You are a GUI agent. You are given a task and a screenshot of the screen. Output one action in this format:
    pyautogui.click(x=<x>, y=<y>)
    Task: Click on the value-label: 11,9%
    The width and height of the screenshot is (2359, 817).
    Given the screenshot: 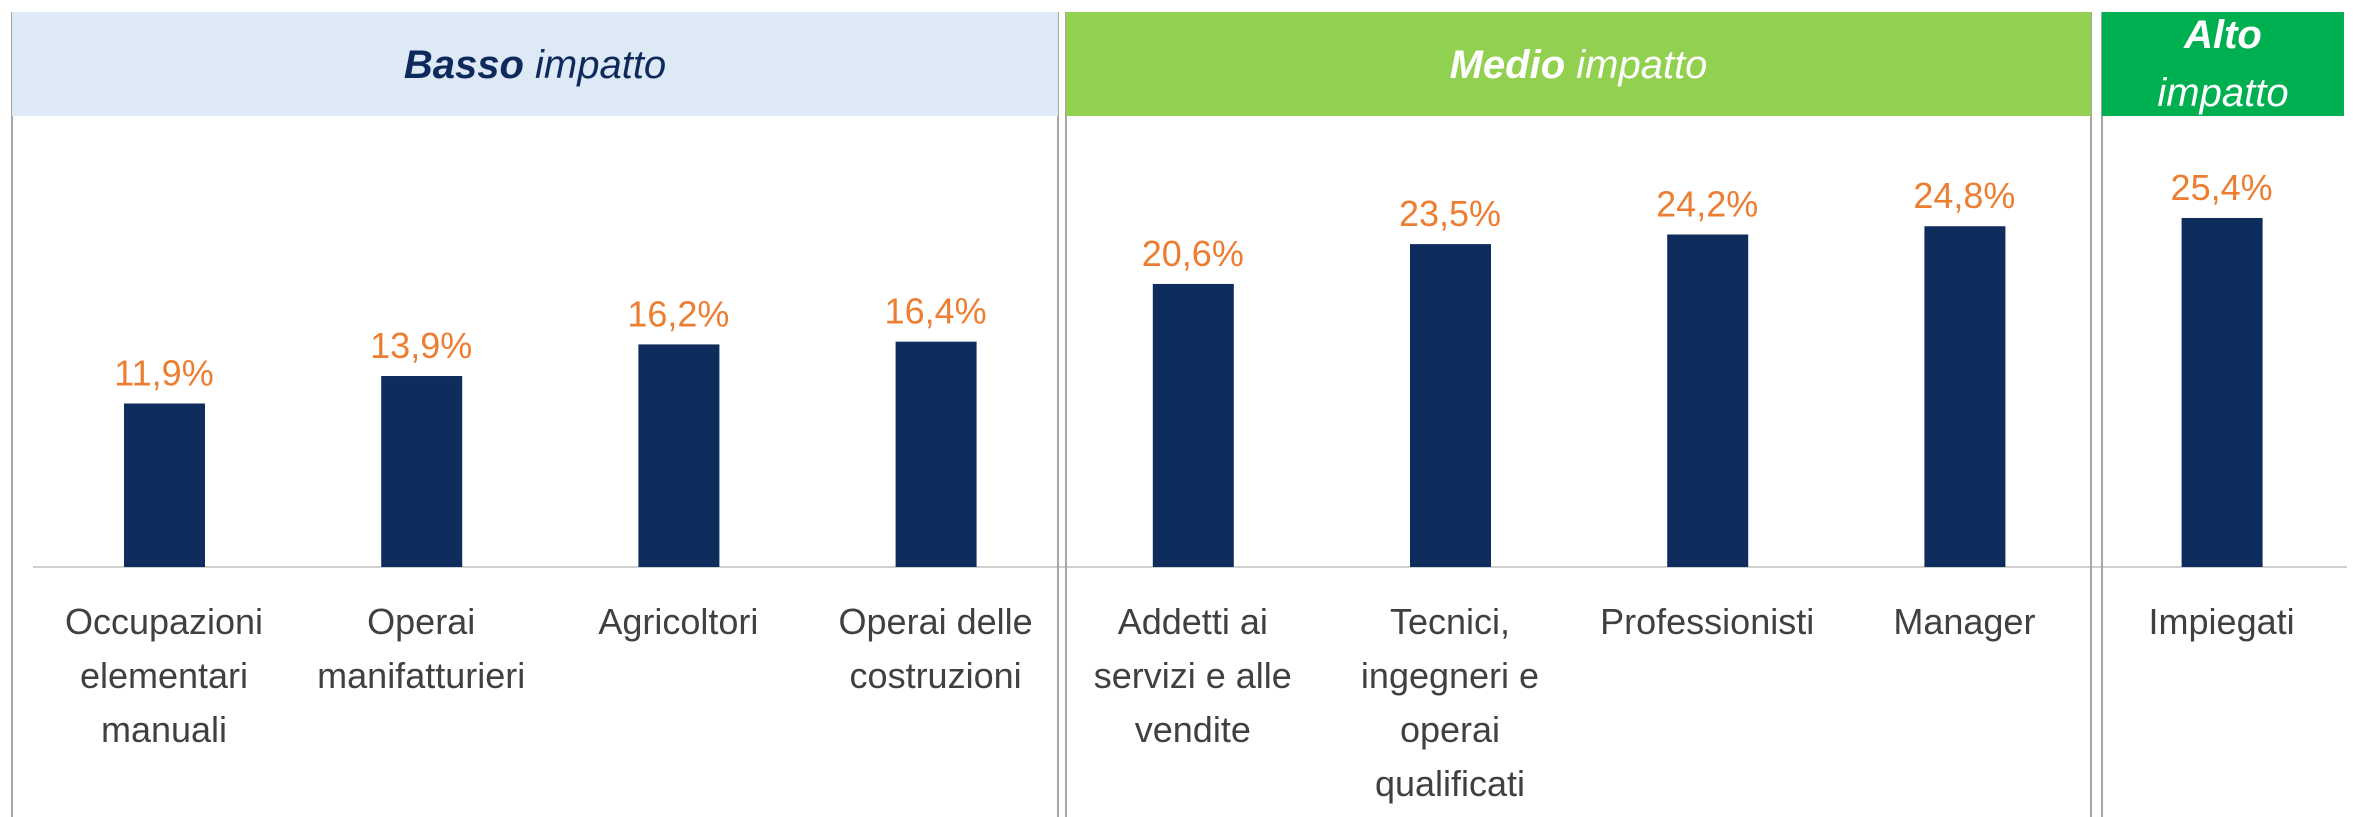 What is the action you would take?
    pyautogui.click(x=163, y=372)
    